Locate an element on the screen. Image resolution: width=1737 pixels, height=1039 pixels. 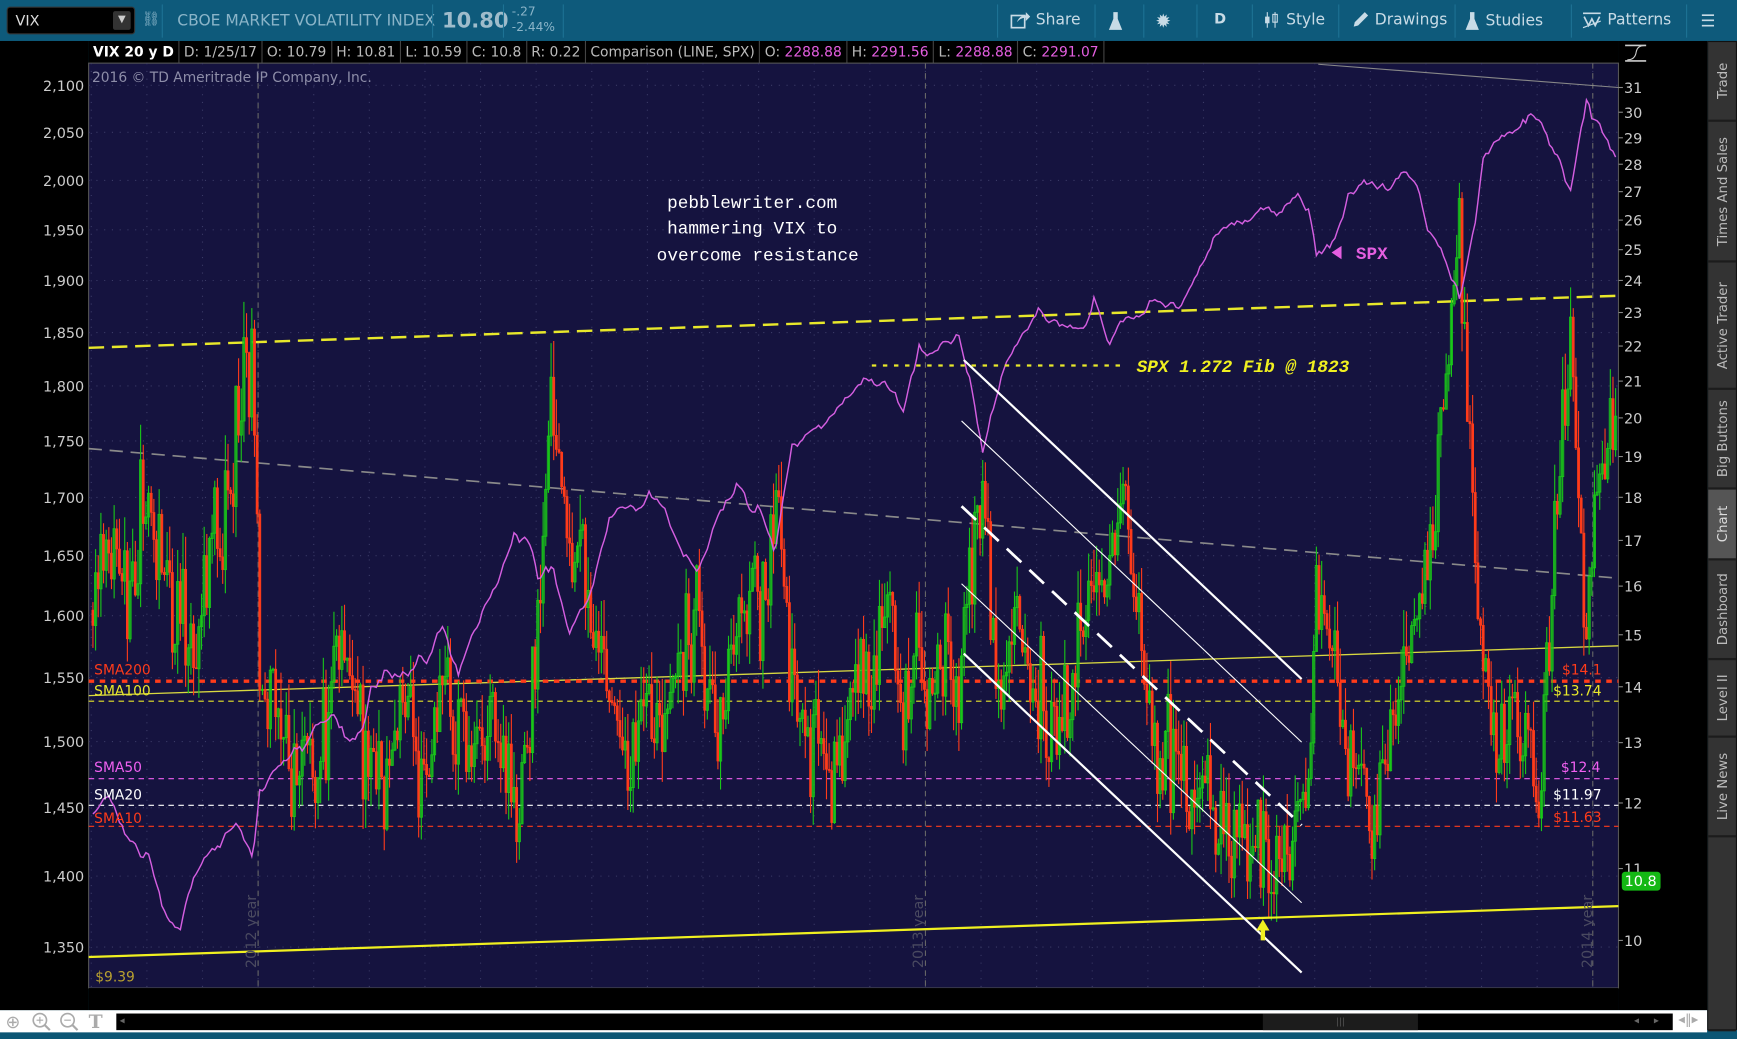
channel-median-line is located at coordinates (1131, 666).